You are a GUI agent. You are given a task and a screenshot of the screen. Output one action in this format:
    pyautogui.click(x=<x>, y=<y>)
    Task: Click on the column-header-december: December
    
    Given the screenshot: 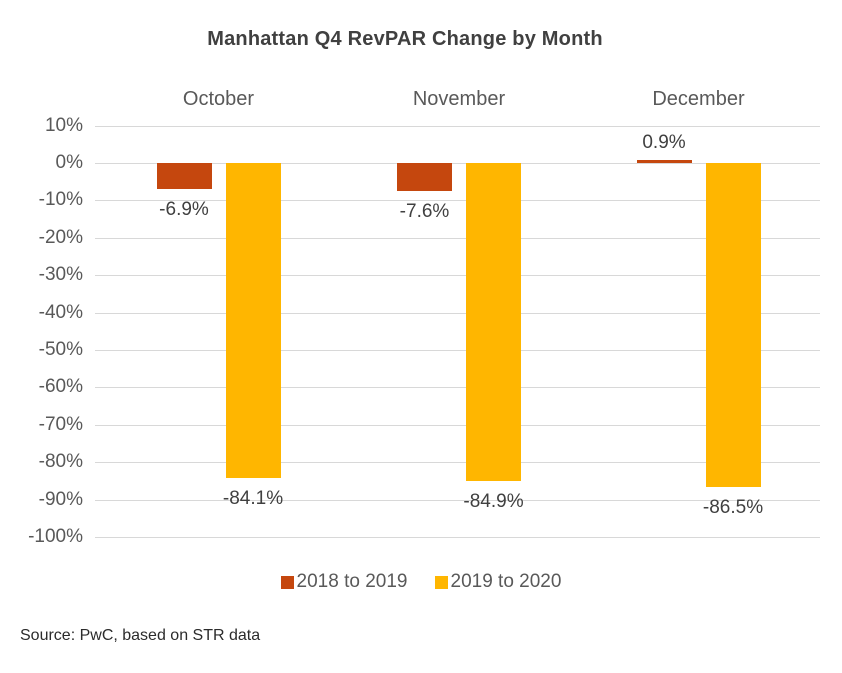 What is the action you would take?
    pyautogui.click(x=698, y=99)
    